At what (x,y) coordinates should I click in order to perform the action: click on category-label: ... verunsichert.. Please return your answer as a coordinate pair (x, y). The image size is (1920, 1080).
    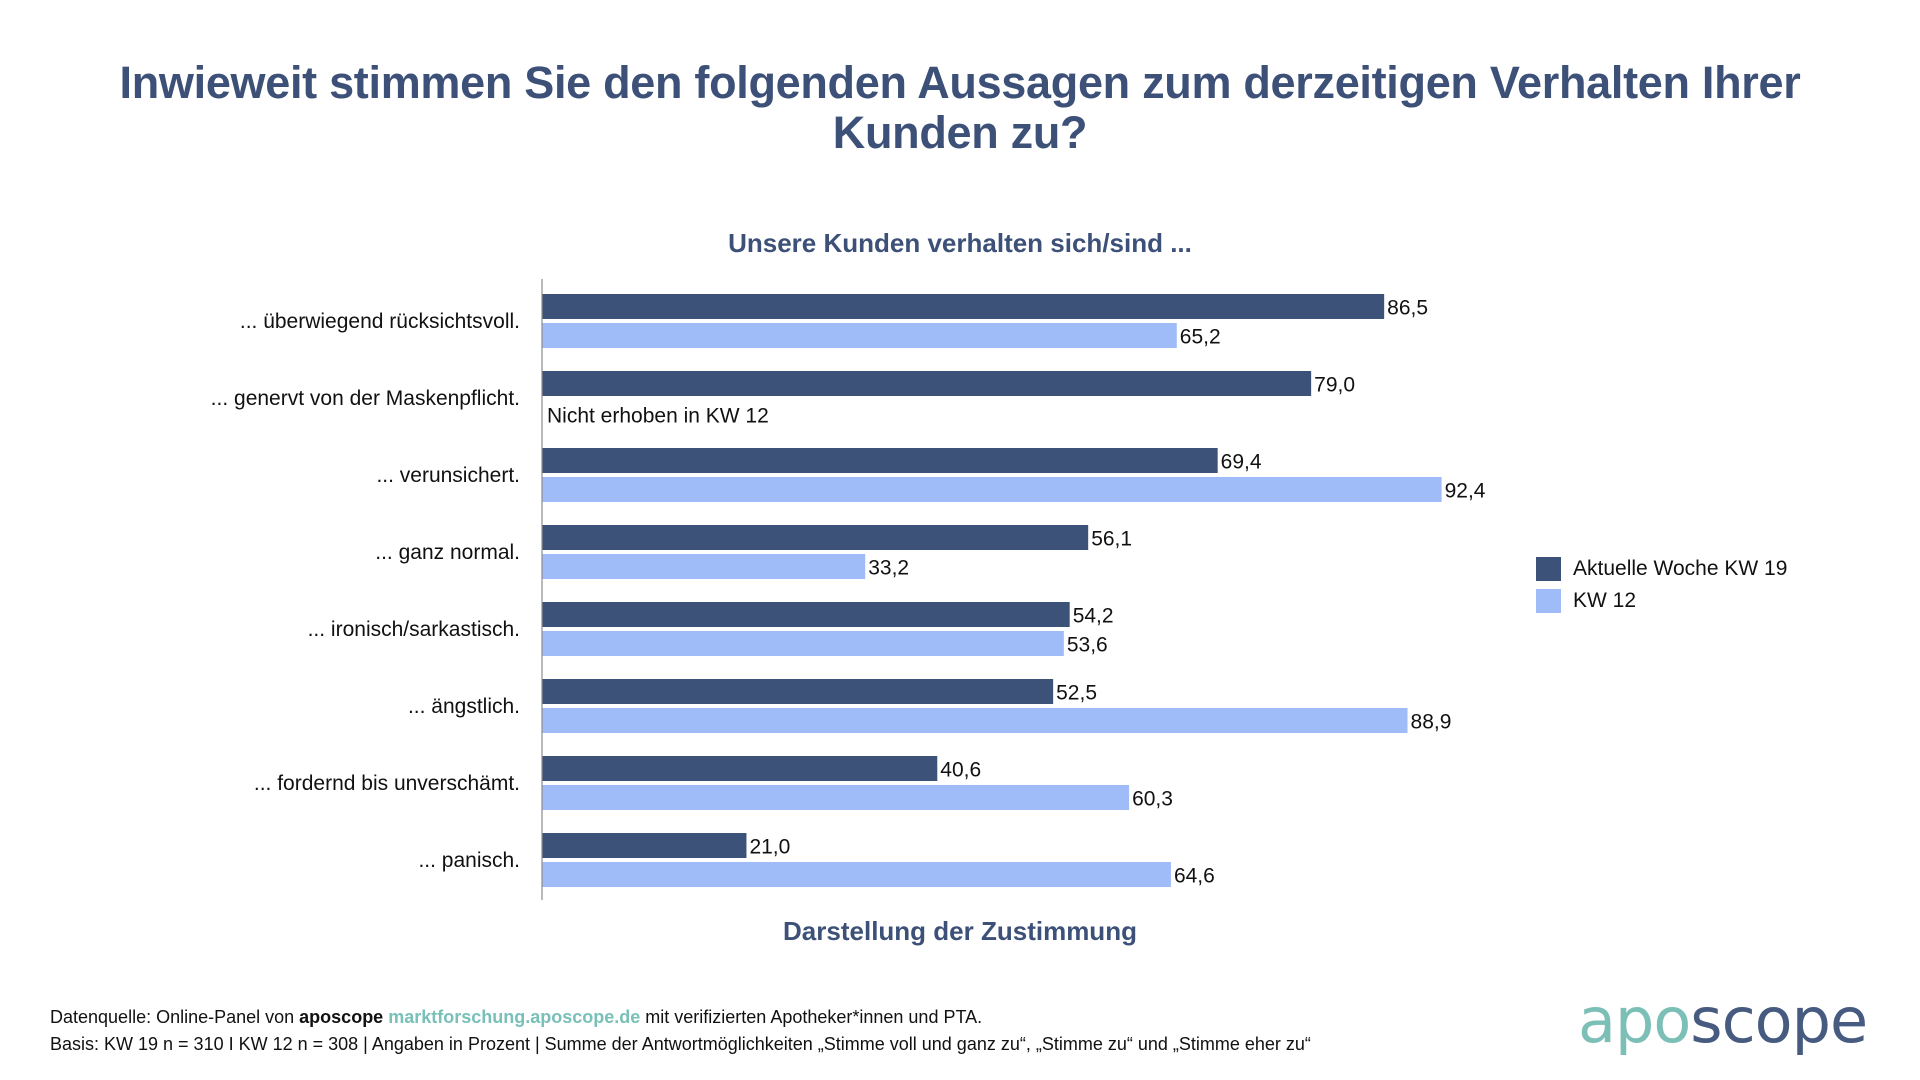
    Looking at the image, I should click on (448, 475).